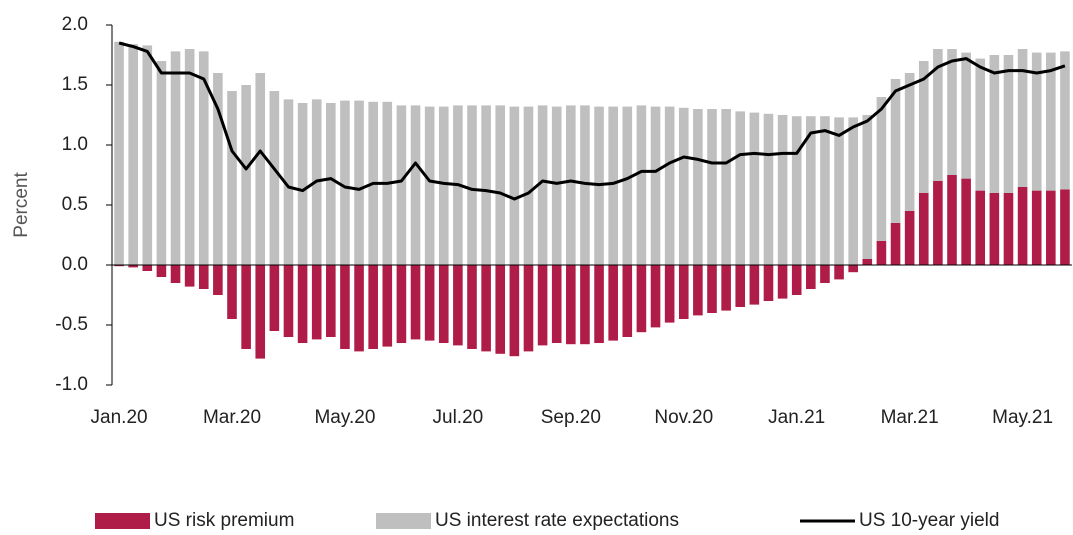 Image resolution: width=1073 pixels, height=535 pixels. Describe the element at coordinates (929, 520) in the screenshot. I see `legend-label: US 10-year yield` at that location.